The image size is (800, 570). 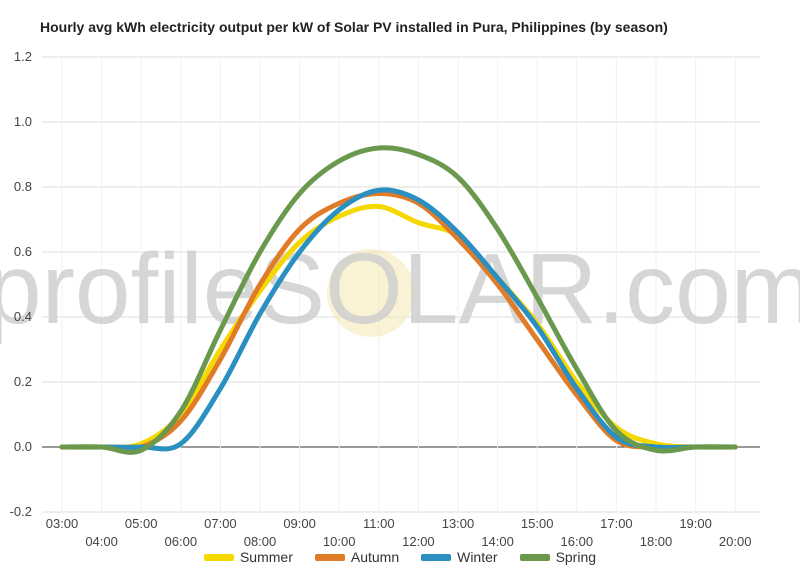 I want to click on x-tick-label: 15:00, so click(x=537, y=523).